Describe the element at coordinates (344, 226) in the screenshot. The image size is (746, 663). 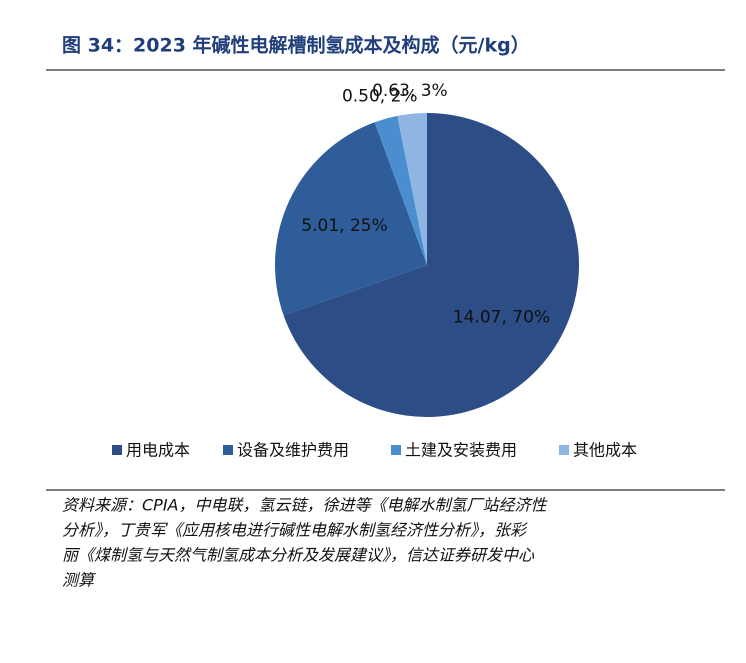
I see `data-label: 5.01, 25%` at that location.